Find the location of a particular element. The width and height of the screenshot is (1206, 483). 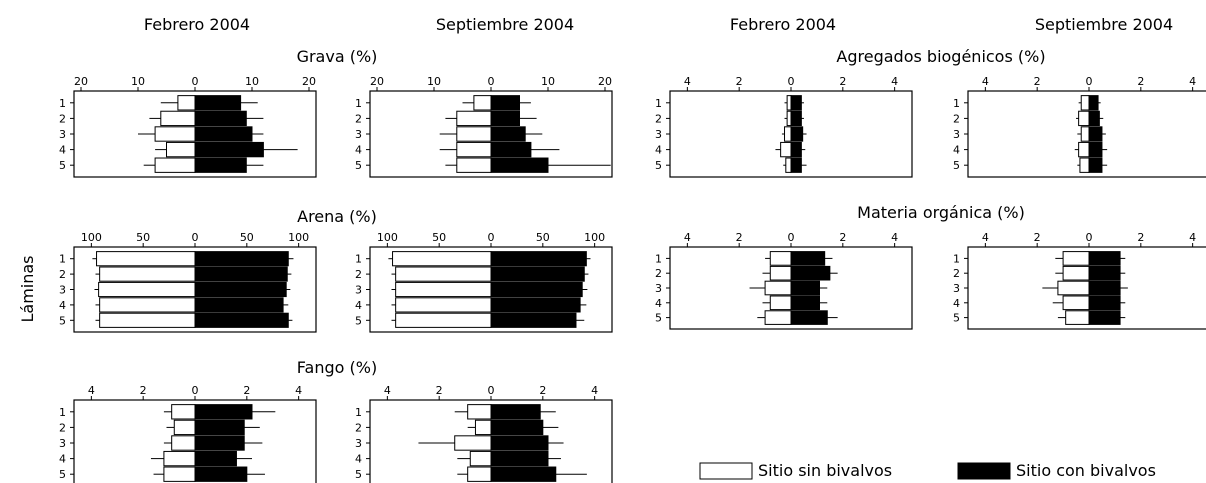

panel-10: Materia orgánica (%) 4 2 0 2 4 1 2 3 4 5 is located at coordinates (1031, 266).